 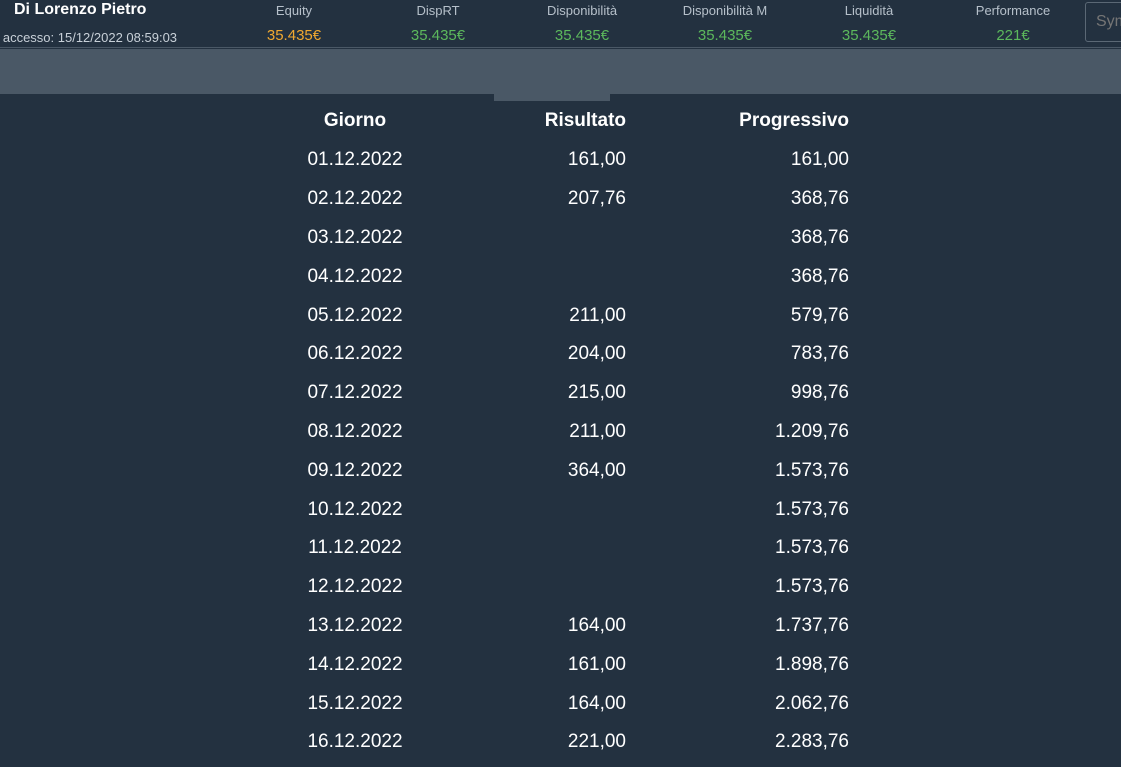 What do you see at coordinates (725, 10) in the screenshot?
I see `metric-label: Disponibilità M` at bounding box center [725, 10].